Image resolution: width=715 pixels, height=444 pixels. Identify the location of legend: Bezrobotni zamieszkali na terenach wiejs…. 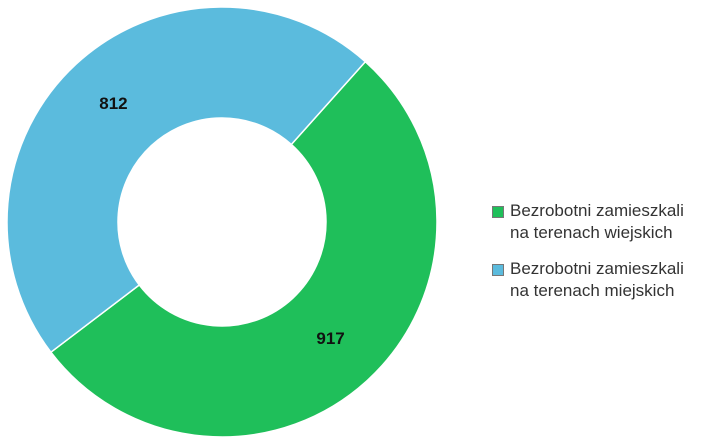
(592, 258).